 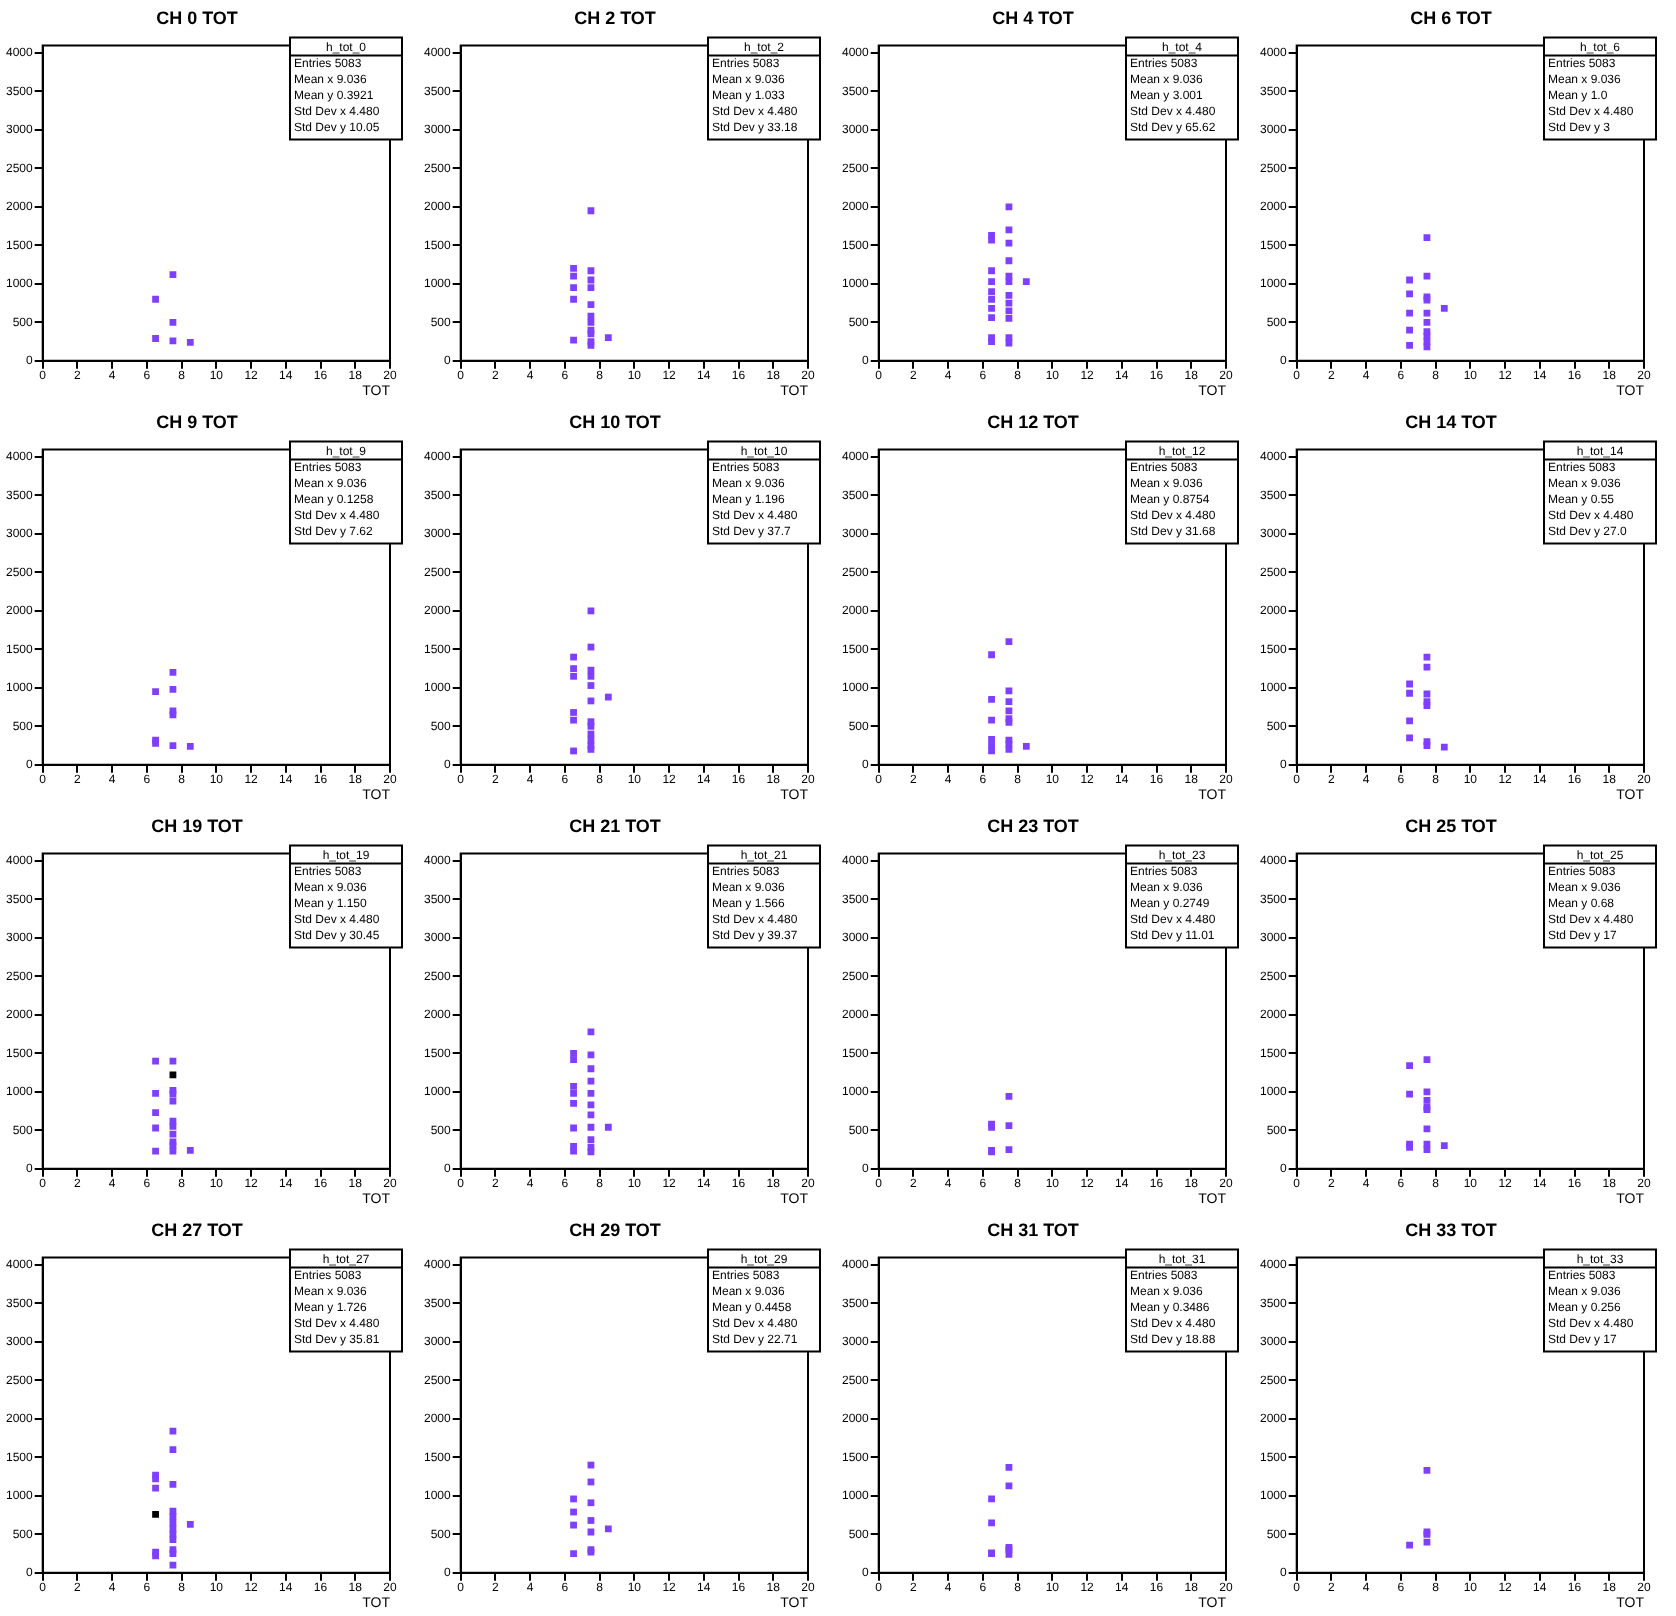 What do you see at coordinates (1033, 17) in the screenshot?
I see `chart-title: CH 4 TOT` at bounding box center [1033, 17].